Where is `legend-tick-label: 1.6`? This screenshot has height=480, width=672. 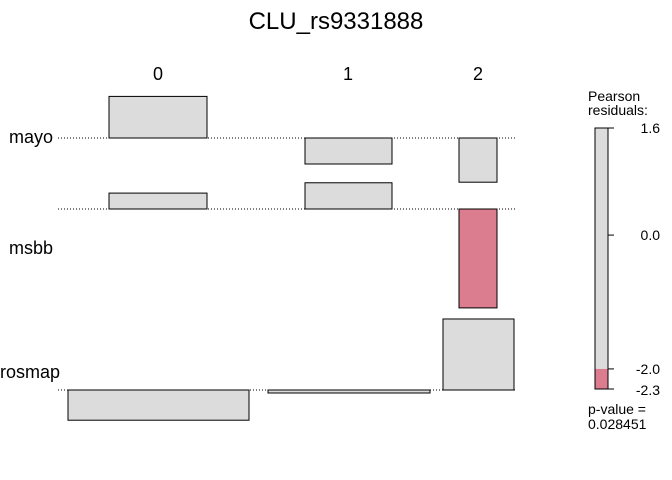 legend-tick-label: 1.6 is located at coordinates (651, 128).